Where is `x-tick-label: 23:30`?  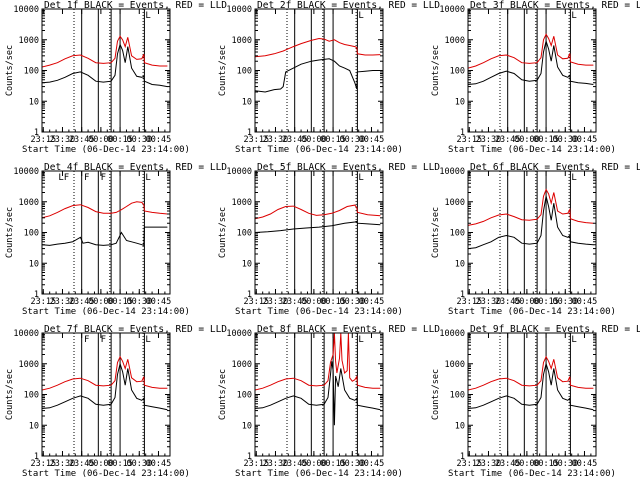
x-tick-label: 23:30 is located at coordinates (489, 140).